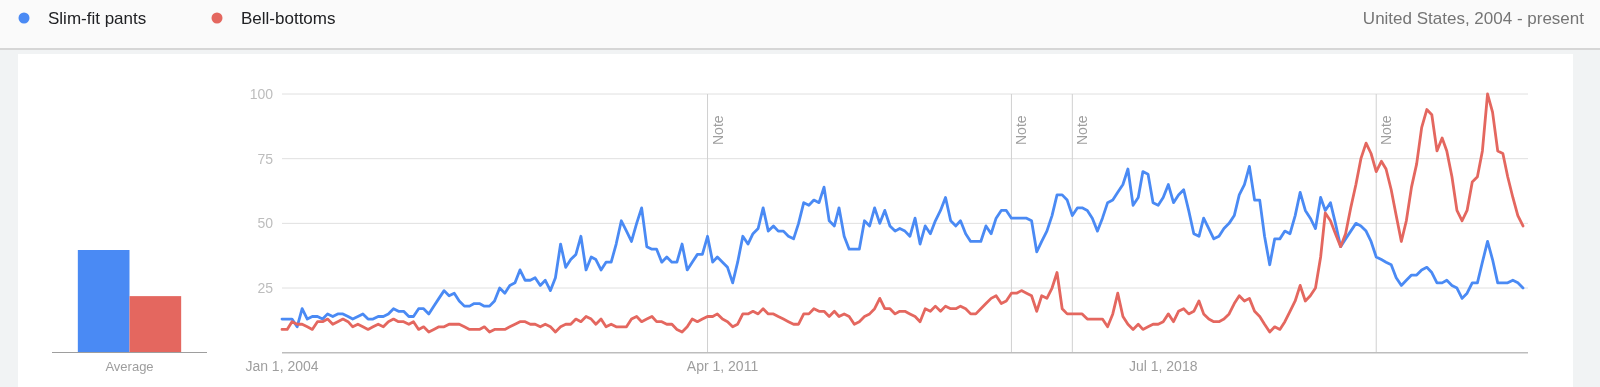 This screenshot has height=387, width=1600. I want to click on y-tick-label: 100, so click(261, 94).